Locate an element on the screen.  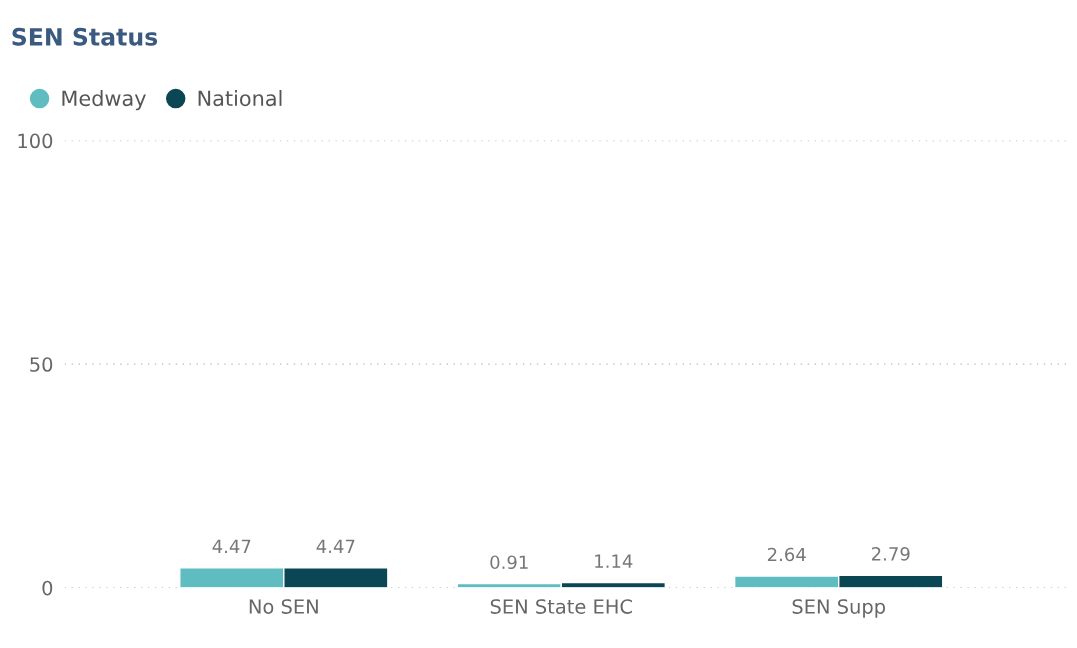
data-label: 2.64 is located at coordinates (786, 554).